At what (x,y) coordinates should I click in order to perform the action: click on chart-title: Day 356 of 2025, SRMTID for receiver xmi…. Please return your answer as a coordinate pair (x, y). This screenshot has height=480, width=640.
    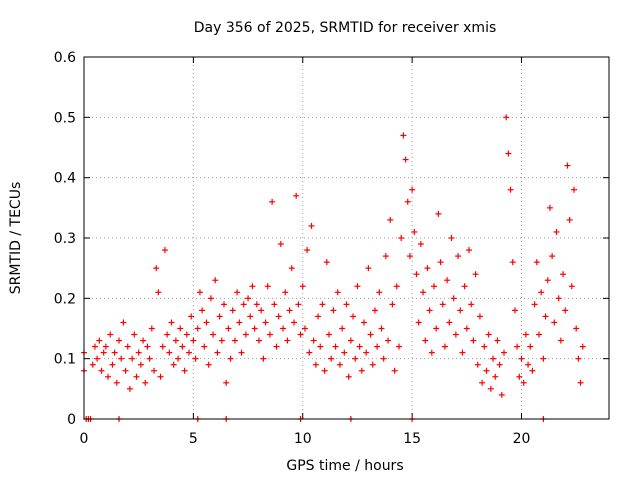
    Looking at the image, I should click on (345, 28).